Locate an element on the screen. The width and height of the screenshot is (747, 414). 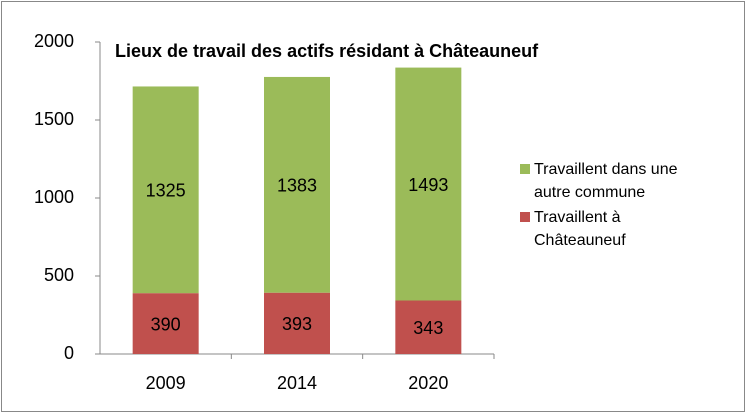
x-tick-label: 2020 is located at coordinates (428, 383).